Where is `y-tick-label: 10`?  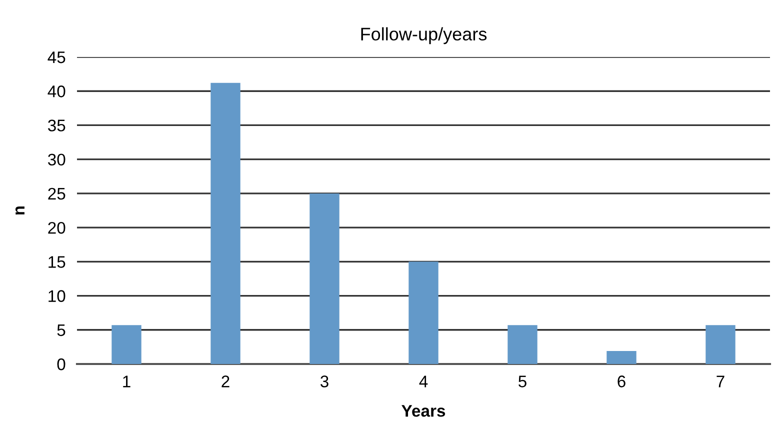
y-tick-label: 10 is located at coordinates (57, 296).